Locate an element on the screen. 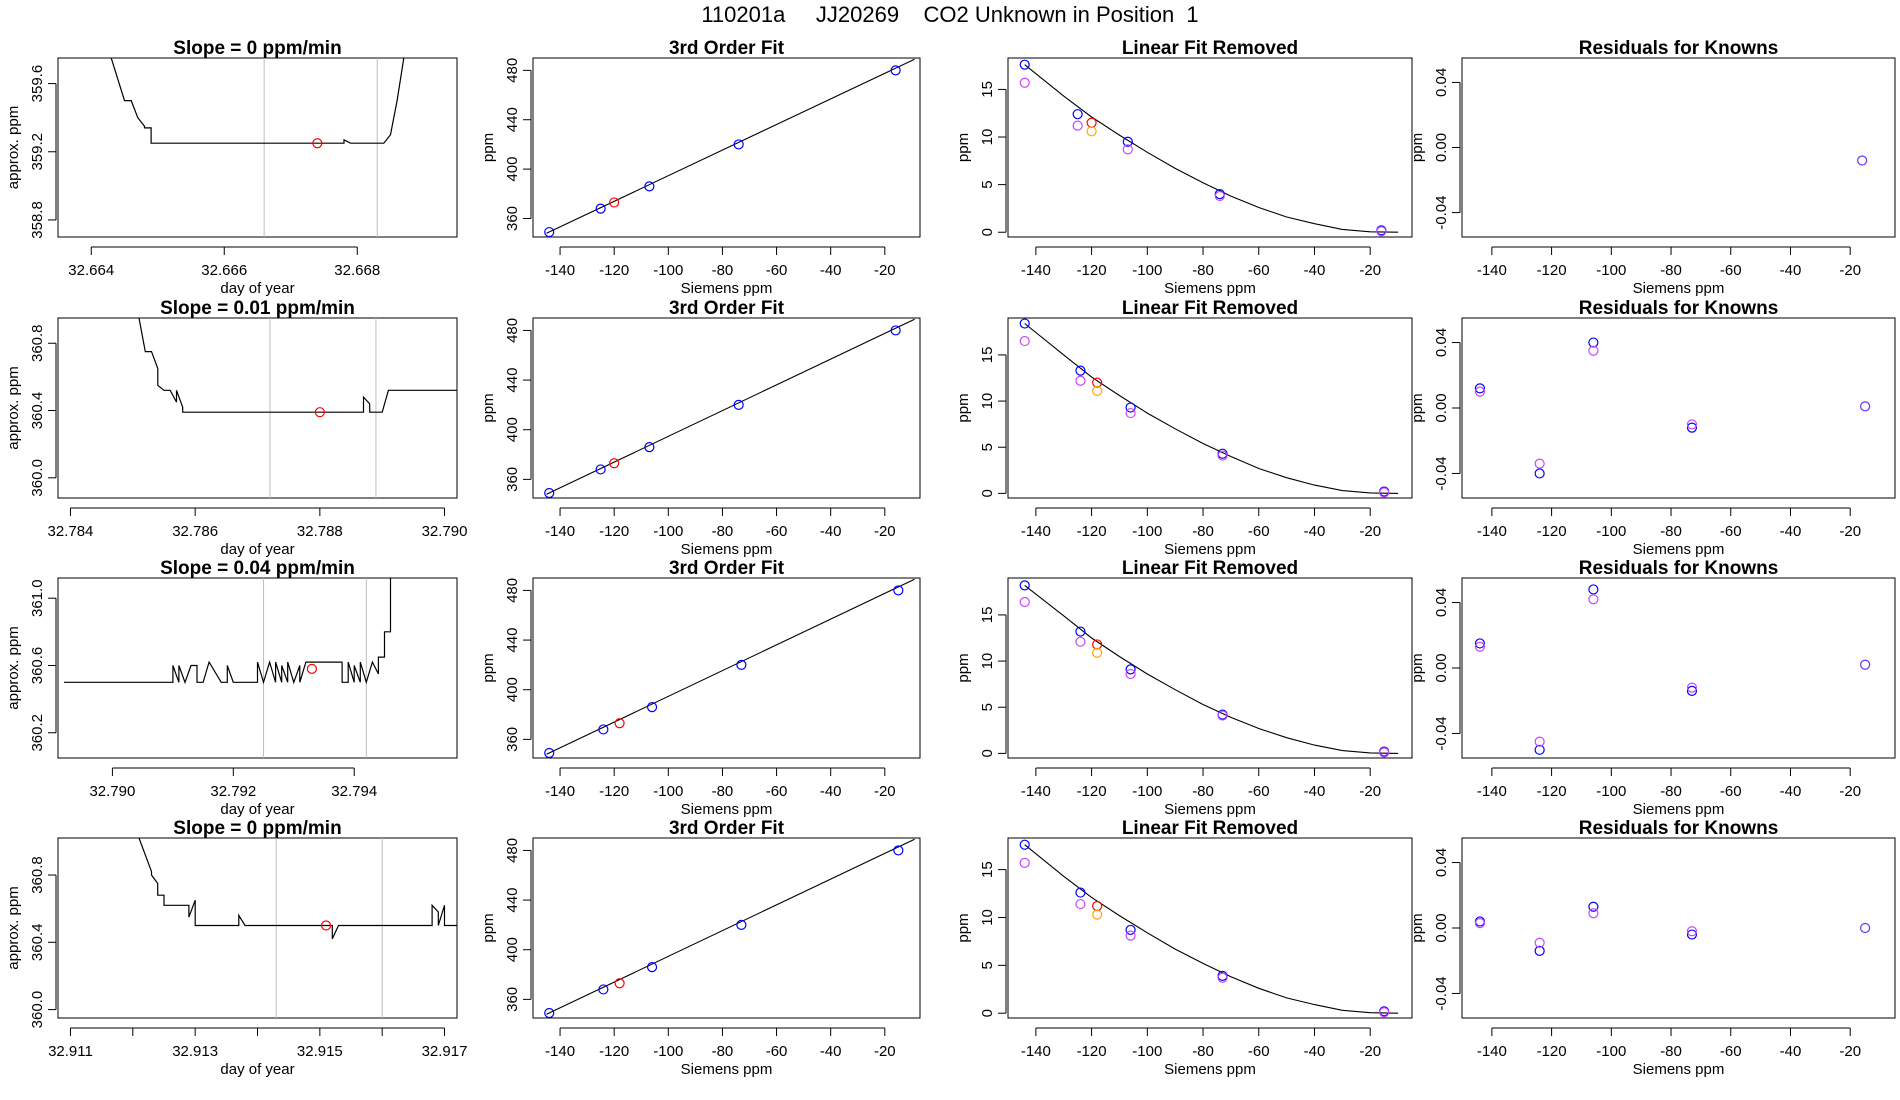 This screenshot has width=1900, height=1100. x-tick-label: 32.664 is located at coordinates (91, 270).